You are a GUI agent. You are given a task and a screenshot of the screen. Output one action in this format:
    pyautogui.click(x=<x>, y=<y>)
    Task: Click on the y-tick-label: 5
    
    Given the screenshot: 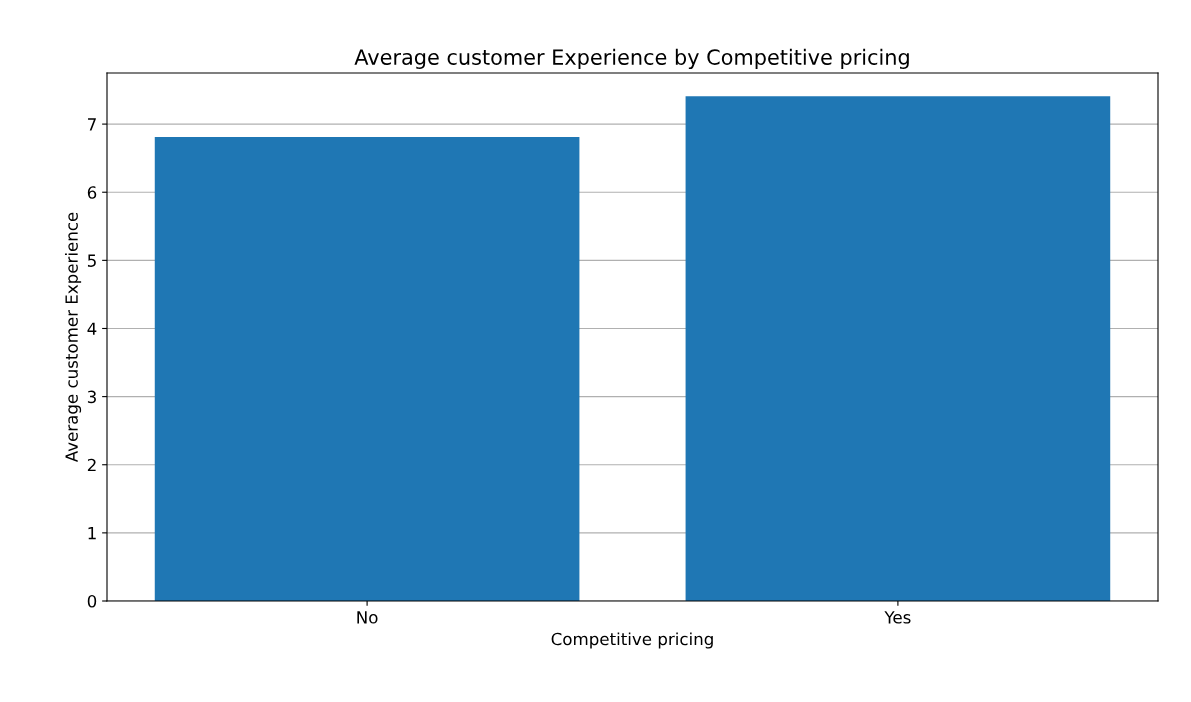 What is the action you would take?
    pyautogui.click(x=91, y=260)
    